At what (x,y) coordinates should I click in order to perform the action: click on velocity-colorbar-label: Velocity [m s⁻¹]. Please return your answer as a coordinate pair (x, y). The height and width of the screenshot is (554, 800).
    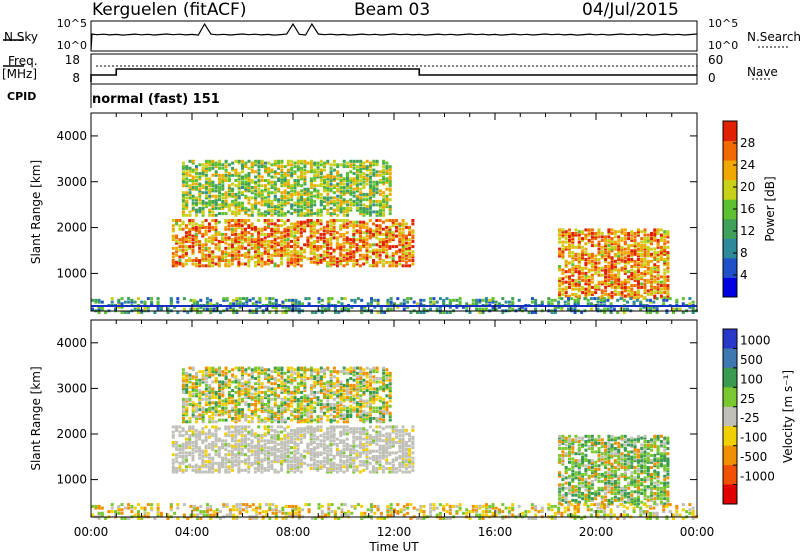
    Looking at the image, I should click on (788, 416).